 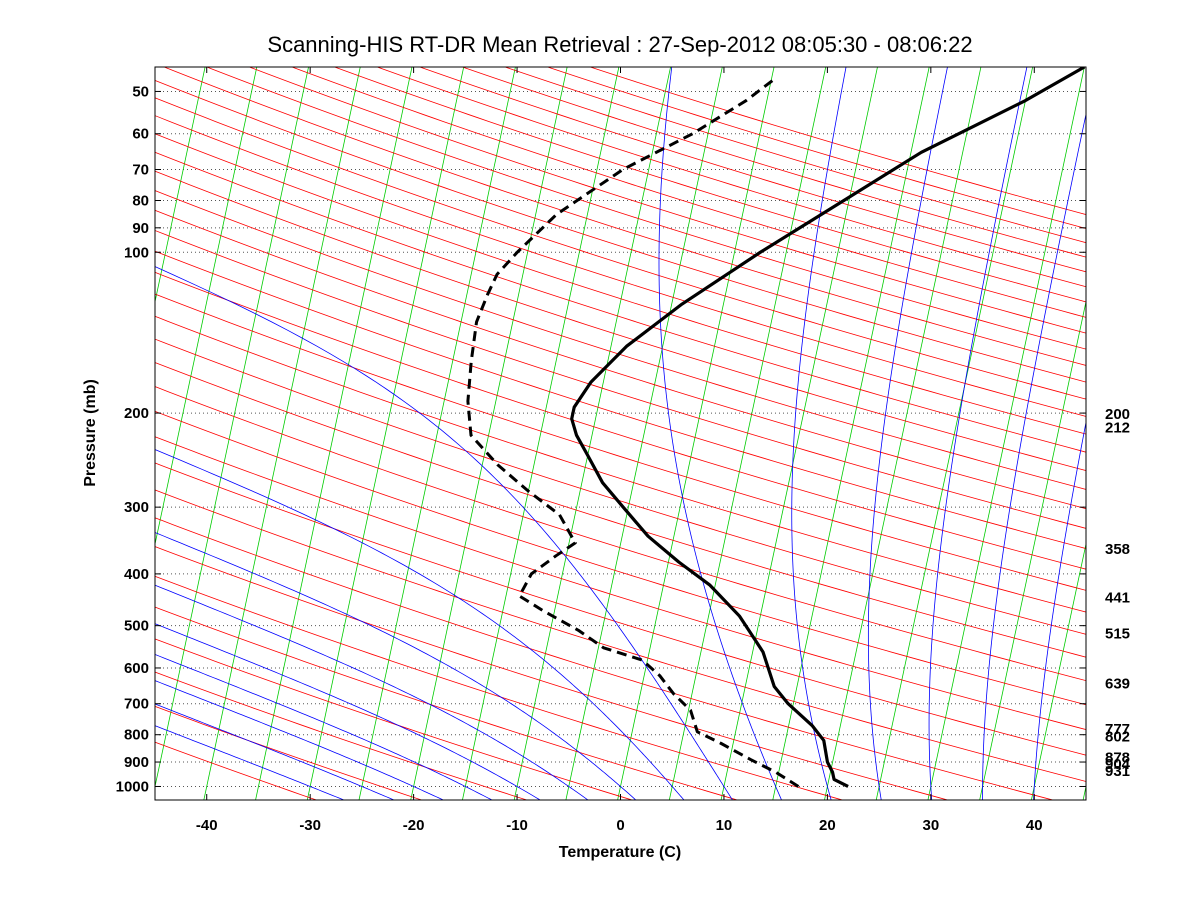 I want to click on y-tick-label: 800, so click(x=136, y=735).